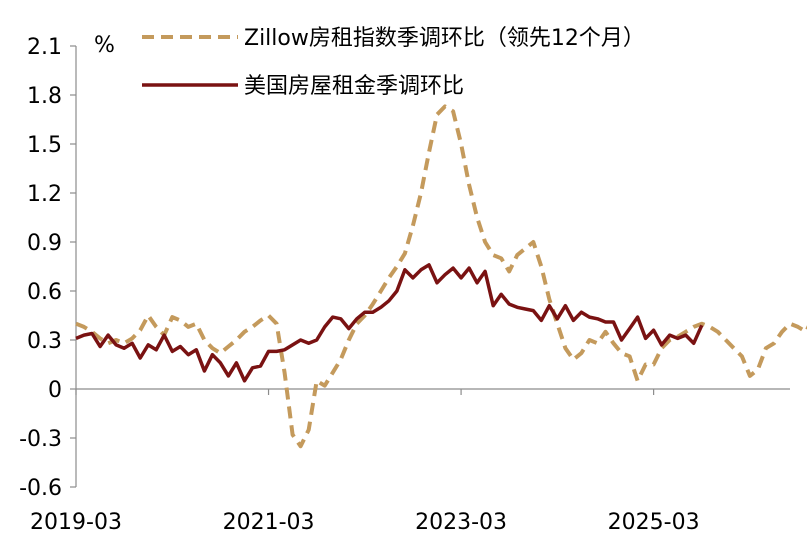  What do you see at coordinates (44, 96) in the screenshot?
I see `y-tick-label: 1.8` at bounding box center [44, 96].